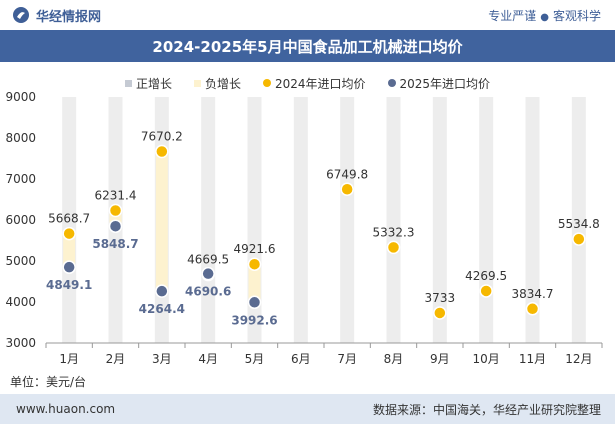 Image resolution: width=615 pixels, height=427 pixels. I want to click on legend-swatch-2024, so click(266, 83).